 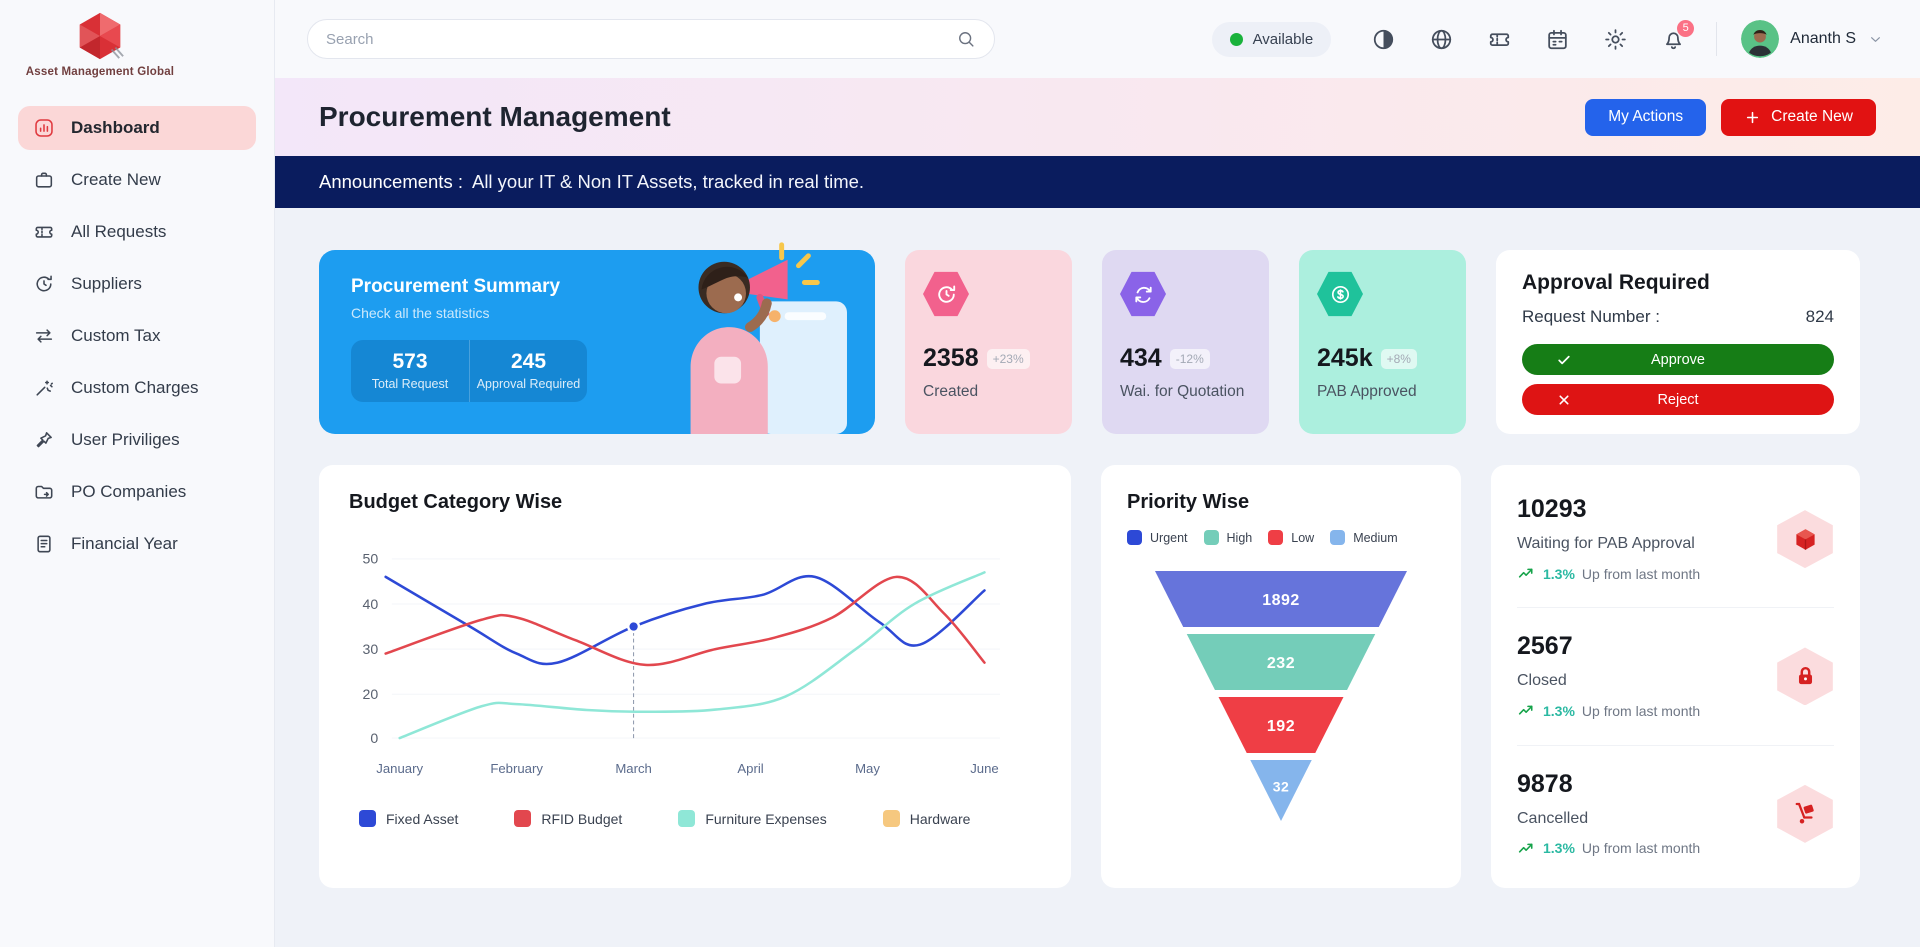 I want to click on svg-text: 32, so click(x=1281, y=787).